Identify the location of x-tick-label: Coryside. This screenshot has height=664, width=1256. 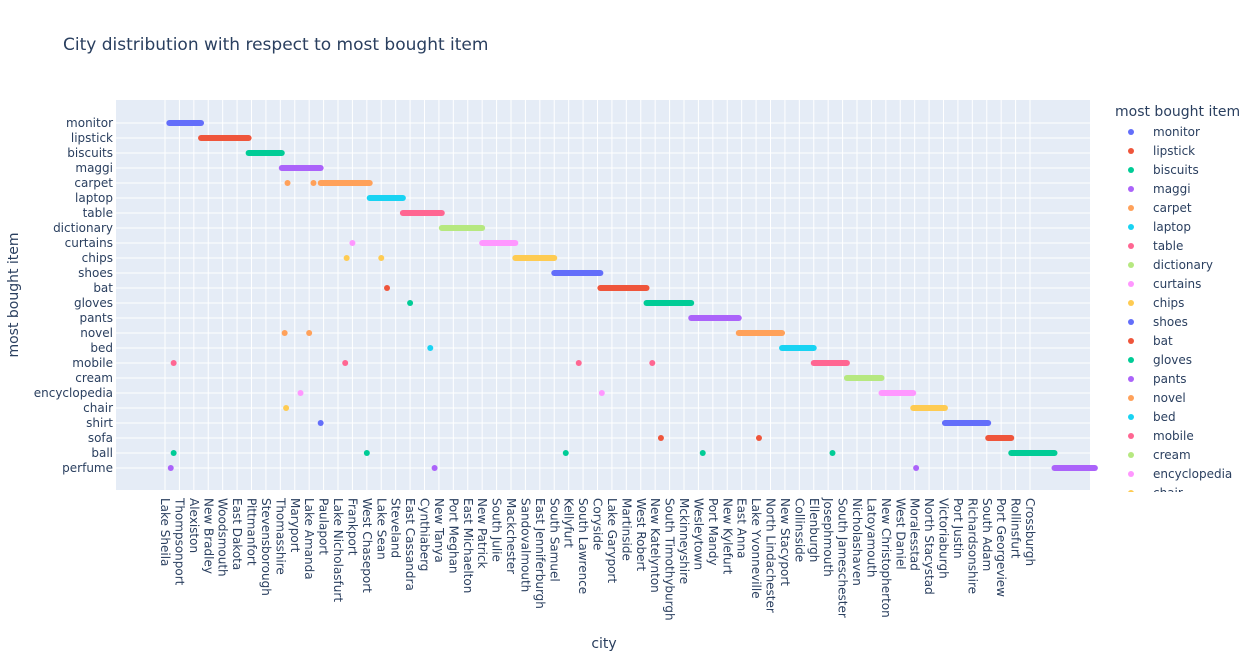
(598, 524).